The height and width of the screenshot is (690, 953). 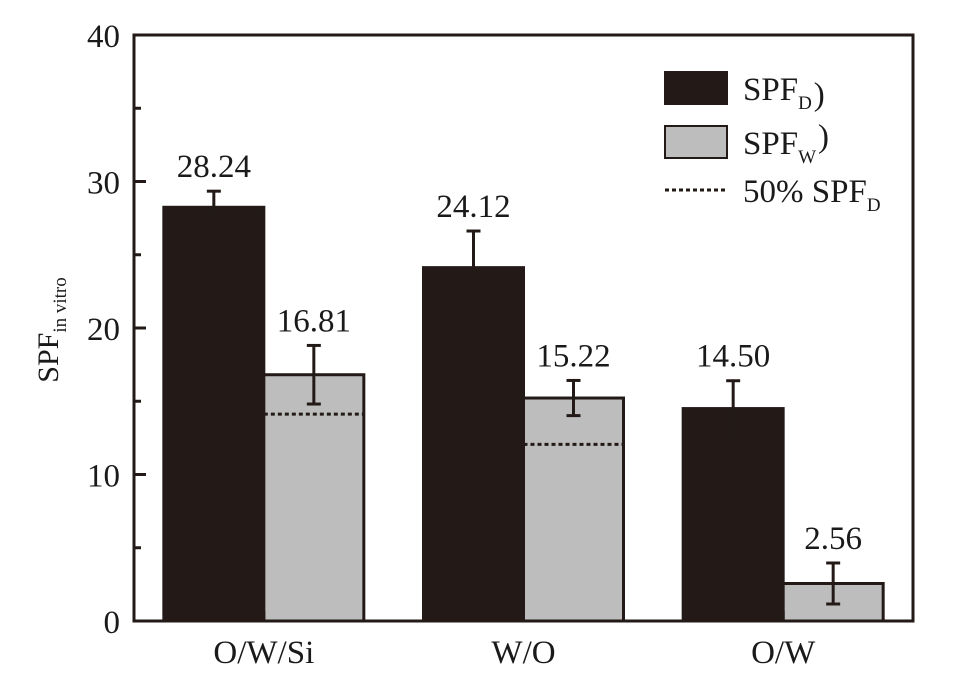 I want to click on data-label-SPF_W-O/W: 2.56, so click(x=833, y=539).